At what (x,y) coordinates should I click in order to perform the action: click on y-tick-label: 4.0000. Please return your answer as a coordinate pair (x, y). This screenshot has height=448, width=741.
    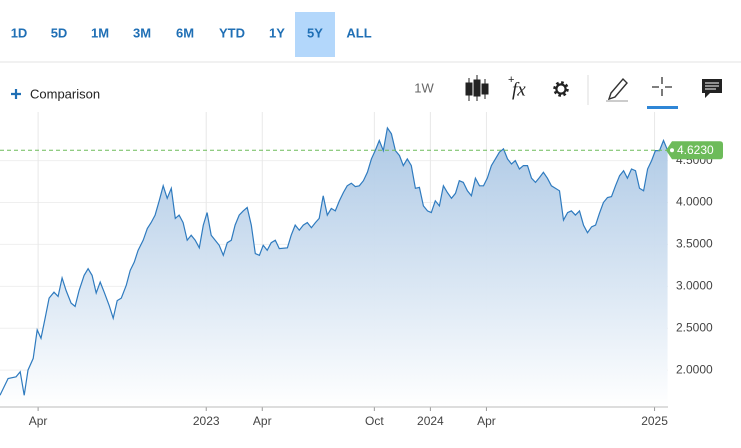
    Looking at the image, I should click on (694, 202).